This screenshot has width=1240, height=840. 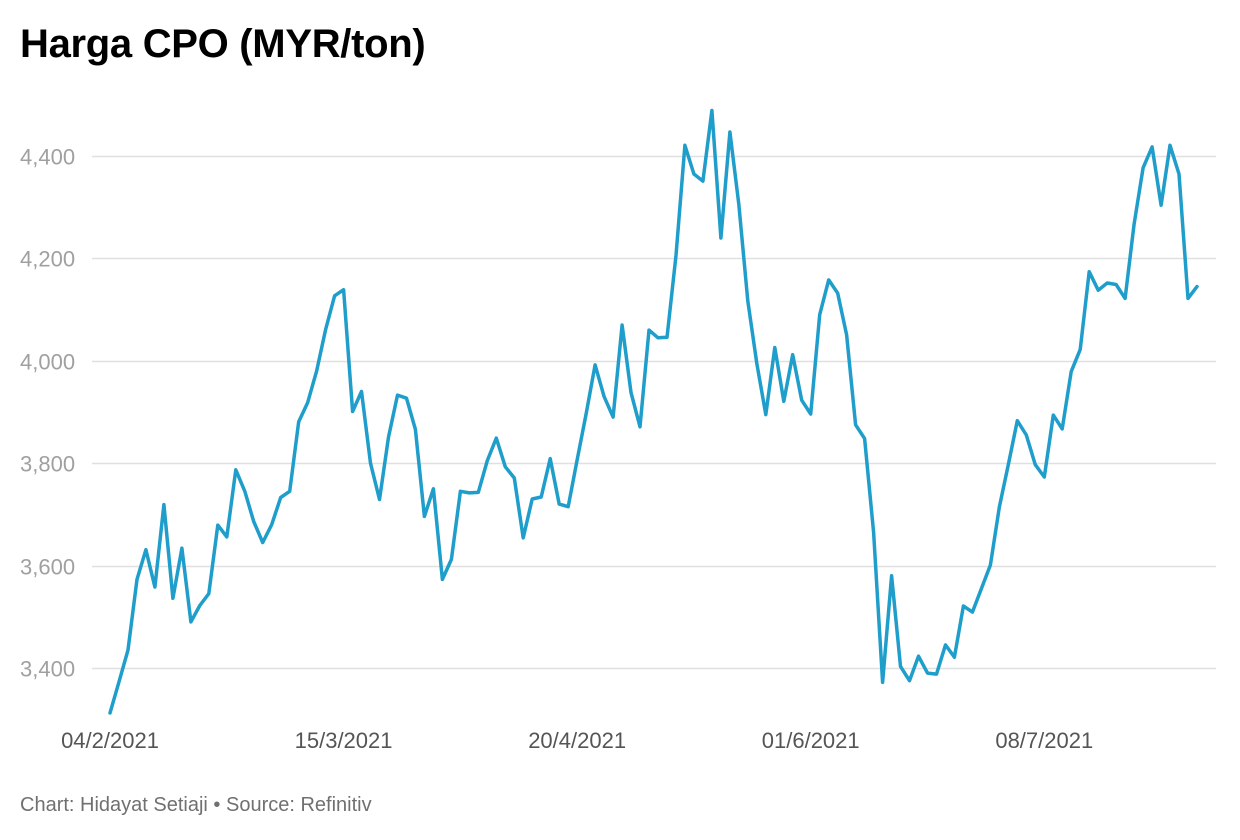 What do you see at coordinates (344, 740) in the screenshot?
I see `x-tick-label: 15/3/2021` at bounding box center [344, 740].